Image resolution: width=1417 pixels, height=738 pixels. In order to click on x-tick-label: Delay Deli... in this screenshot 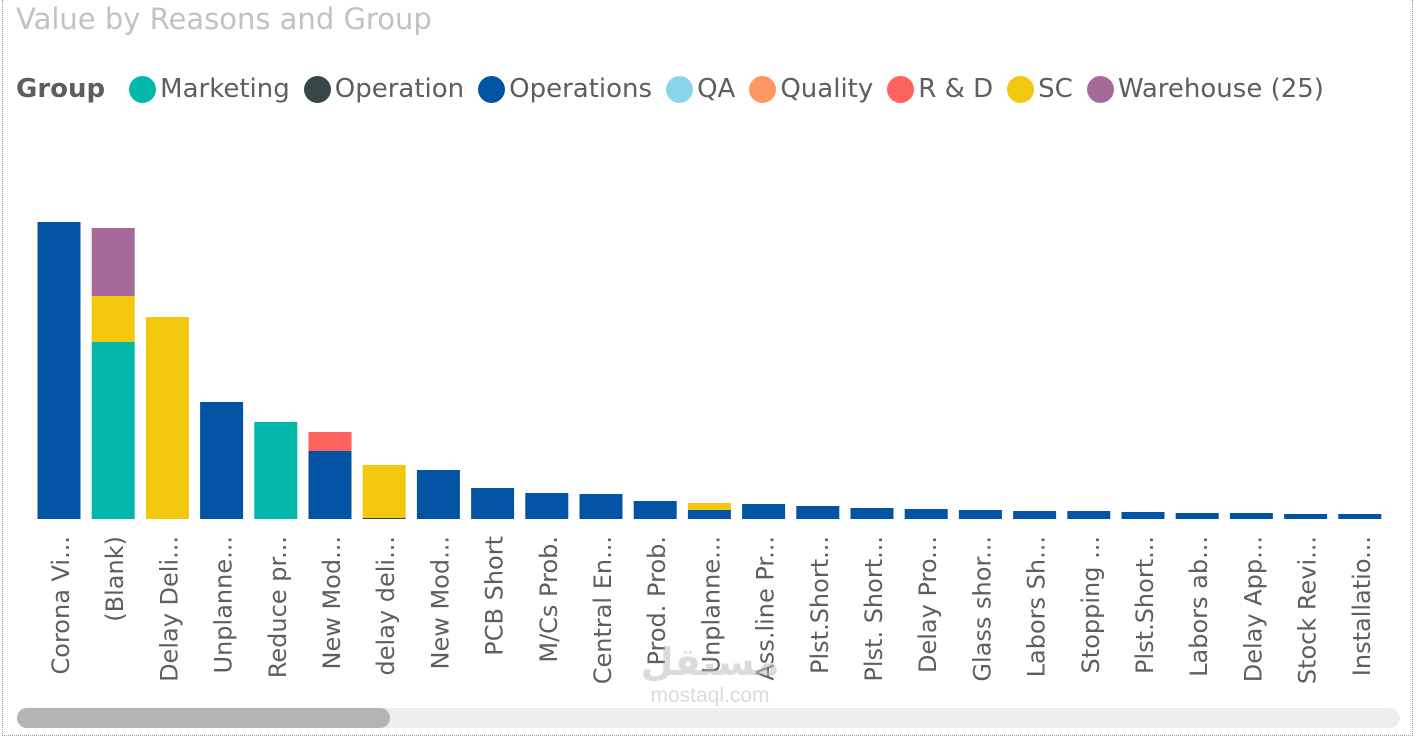, I will do `click(169, 609)`.